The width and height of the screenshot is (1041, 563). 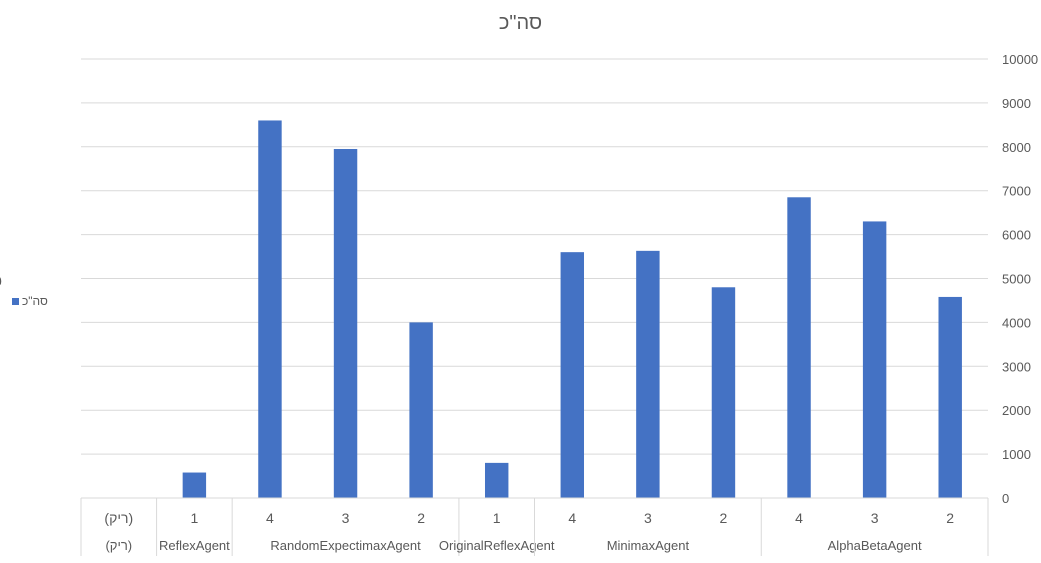 I want to click on y-tick-label: 0, so click(x=1005, y=498).